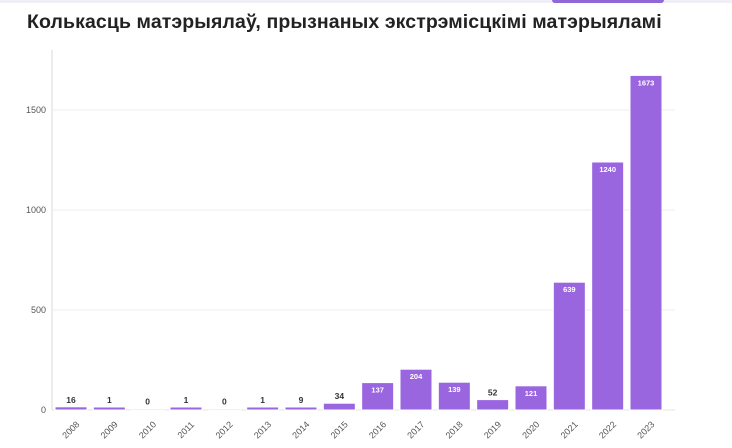 This screenshot has height=448, width=732. Describe the element at coordinates (454, 396) in the screenshot. I see `bar-2018` at that location.